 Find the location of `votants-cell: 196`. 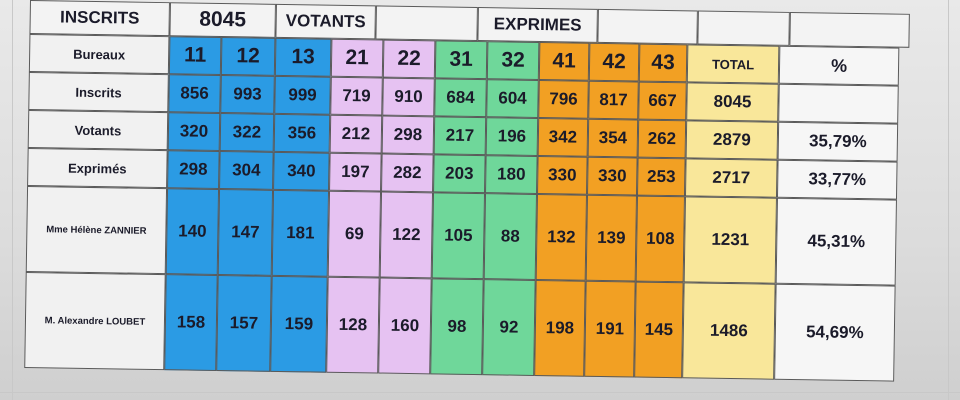

votants-cell: 196 is located at coordinates (512, 136).